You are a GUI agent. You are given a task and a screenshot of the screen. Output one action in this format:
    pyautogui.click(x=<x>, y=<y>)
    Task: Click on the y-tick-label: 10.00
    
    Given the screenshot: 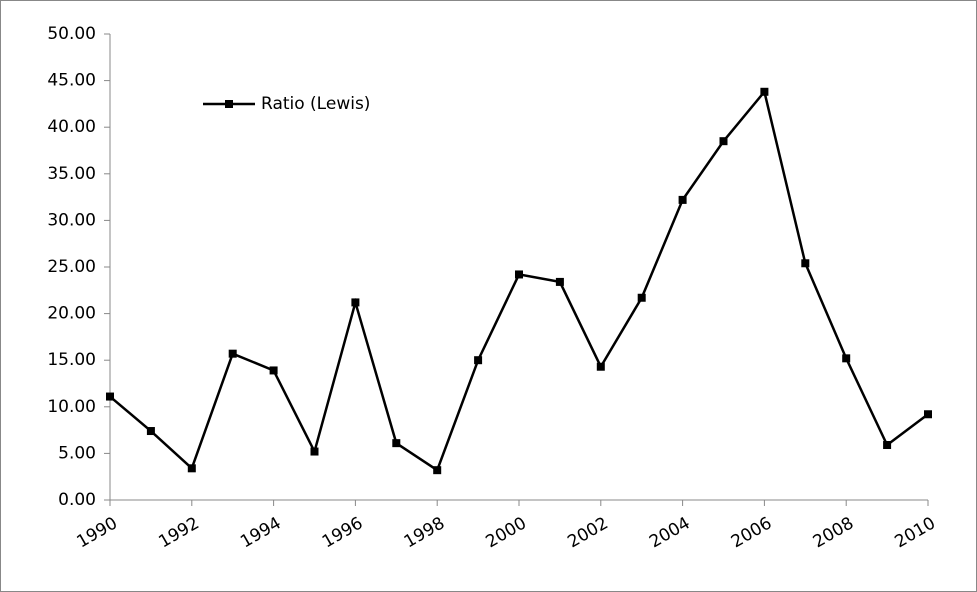 What is the action you would take?
    pyautogui.click(x=71, y=407)
    